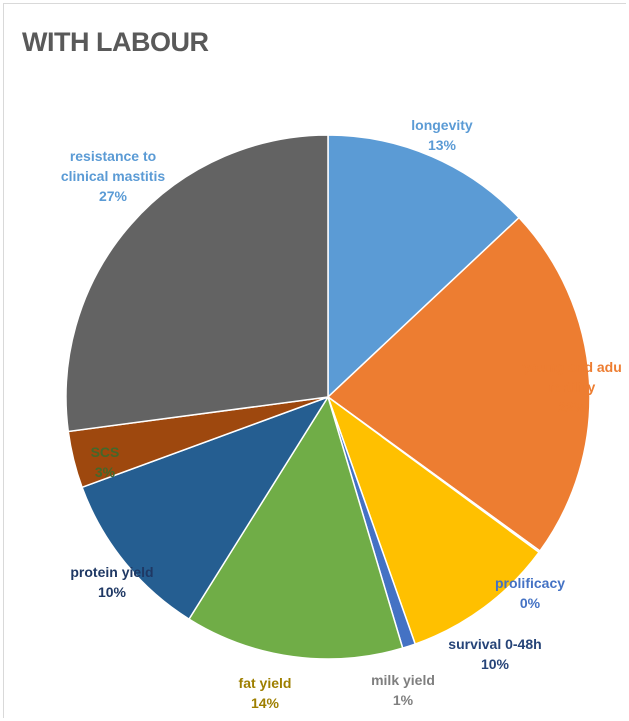  Describe the element at coordinates (115, 42) in the screenshot. I see `chart-title: WITH LABOUR` at that location.